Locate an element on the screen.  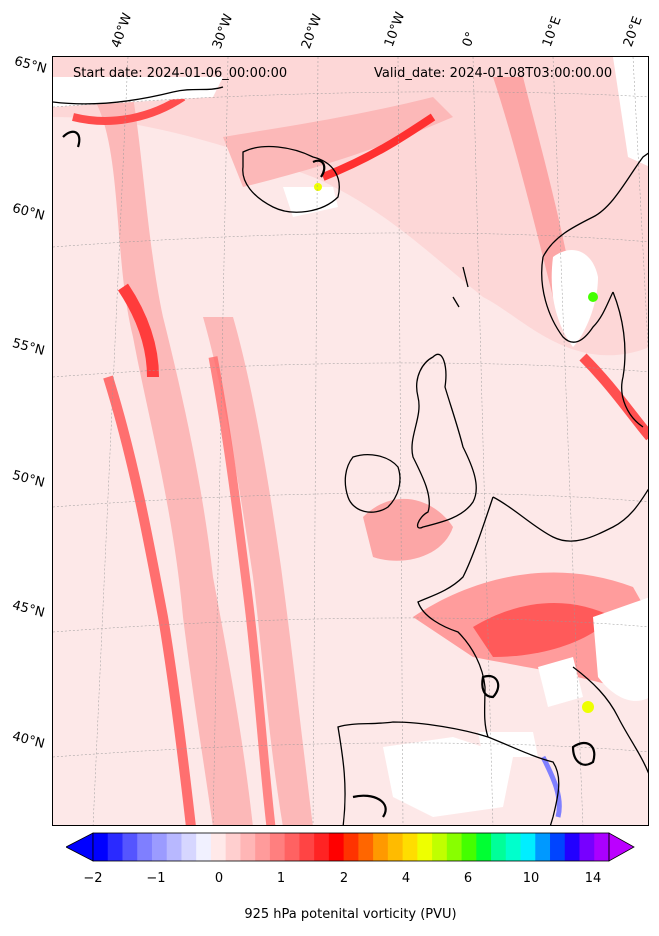
colorbar-tick: 10 is located at coordinates (531, 878).